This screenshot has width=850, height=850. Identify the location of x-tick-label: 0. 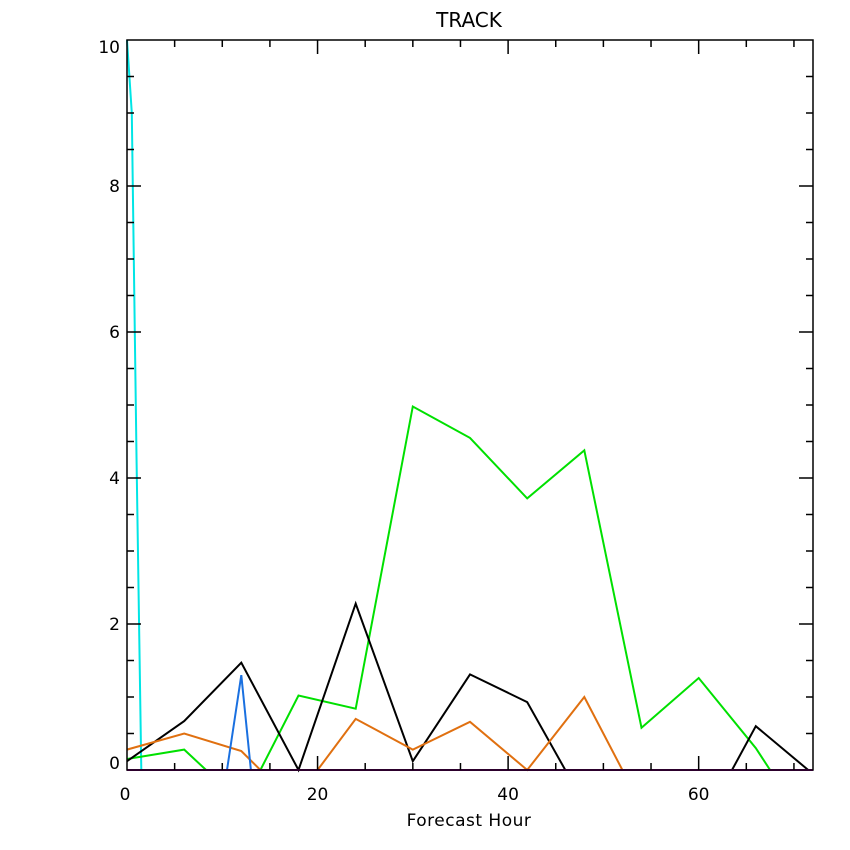
(125, 795).